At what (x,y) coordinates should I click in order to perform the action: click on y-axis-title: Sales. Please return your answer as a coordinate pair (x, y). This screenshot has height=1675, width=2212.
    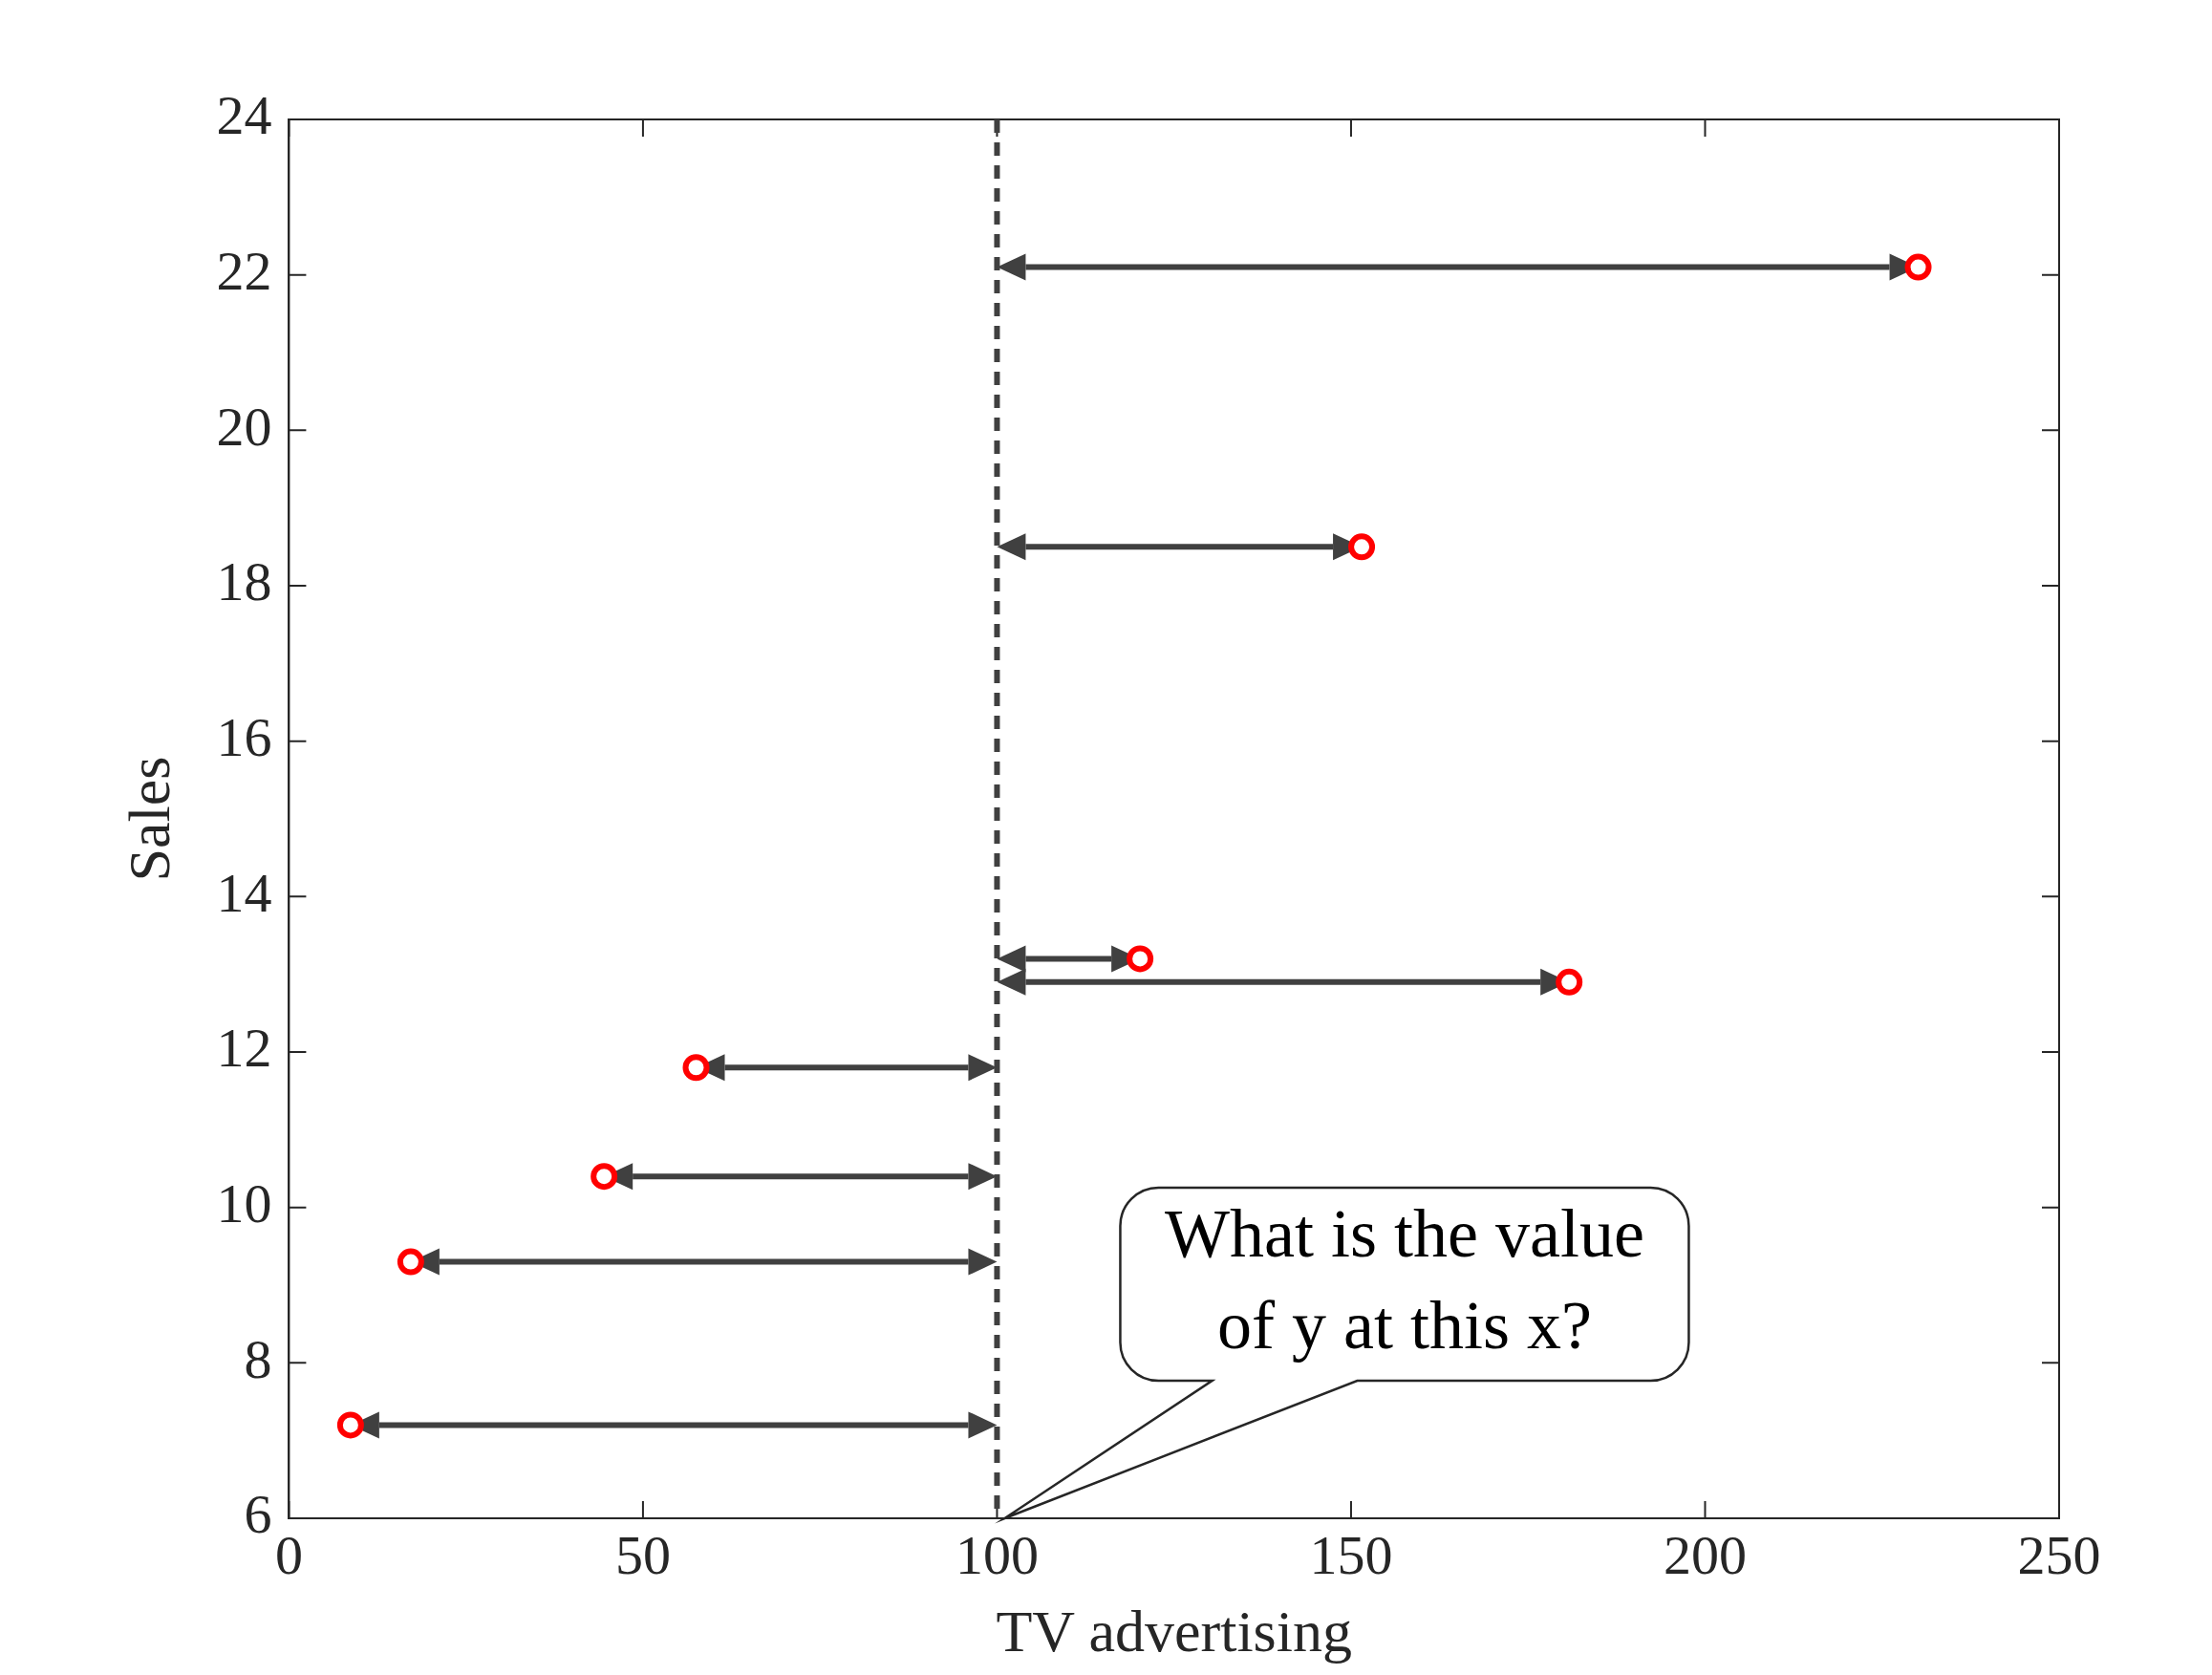
    Looking at the image, I should click on (150, 819).